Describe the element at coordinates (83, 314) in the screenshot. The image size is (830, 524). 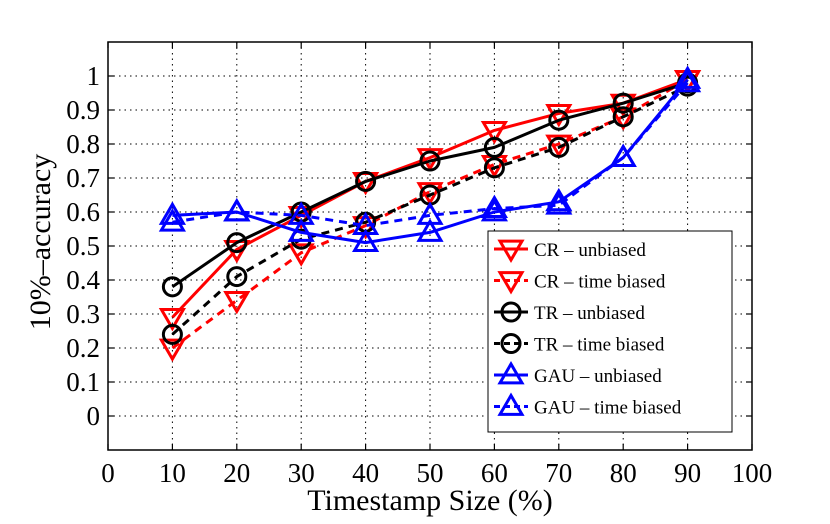
I see `y-tick-label: 0.3` at that location.